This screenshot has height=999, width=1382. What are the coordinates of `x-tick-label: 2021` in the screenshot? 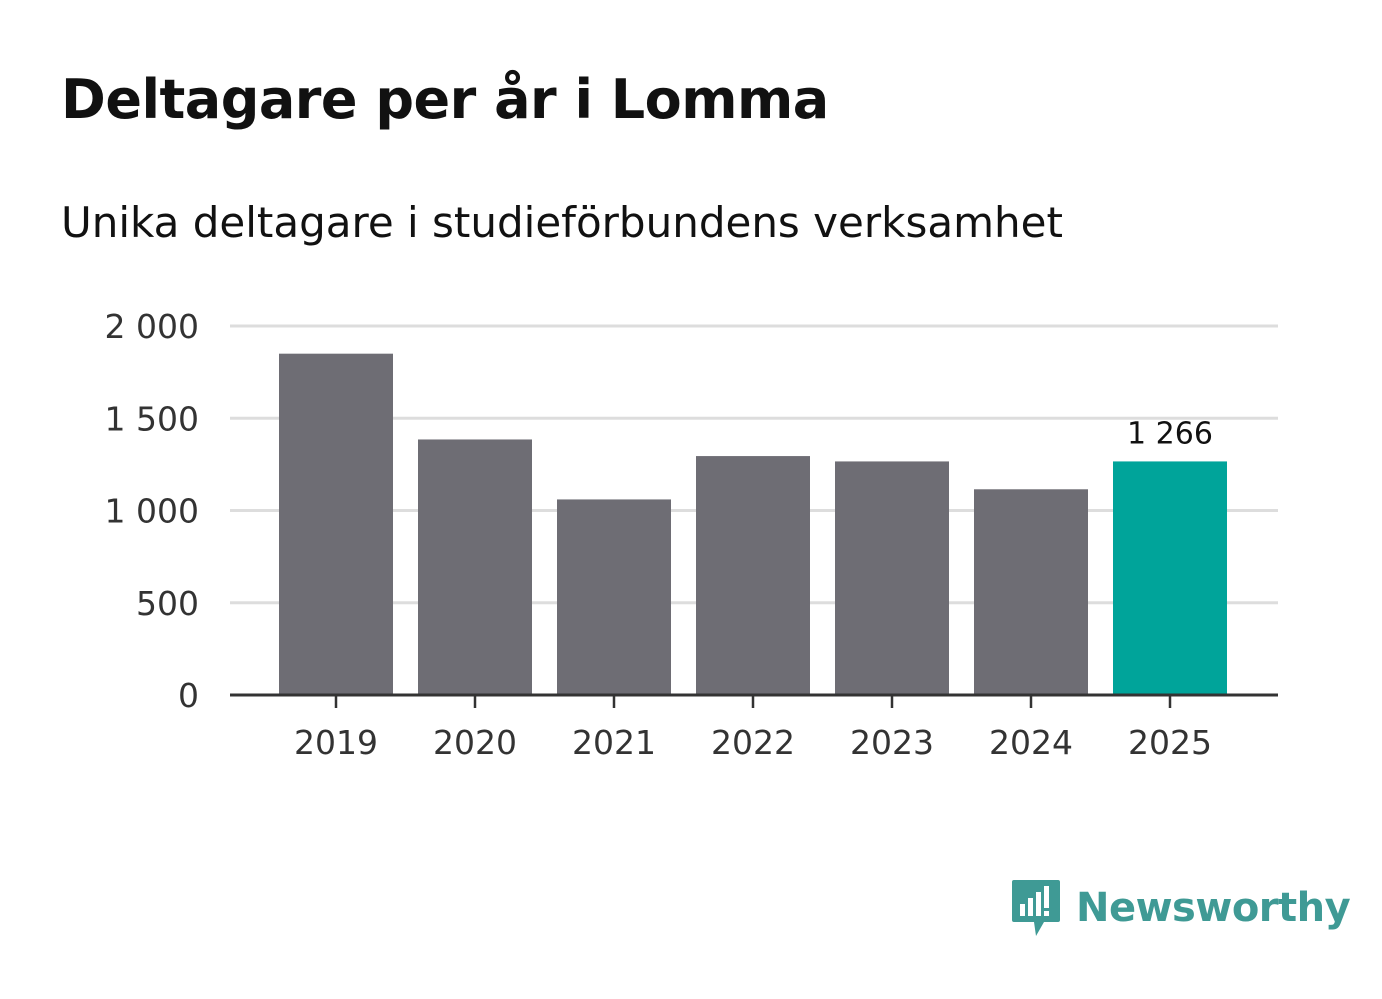 It's located at (614, 742).